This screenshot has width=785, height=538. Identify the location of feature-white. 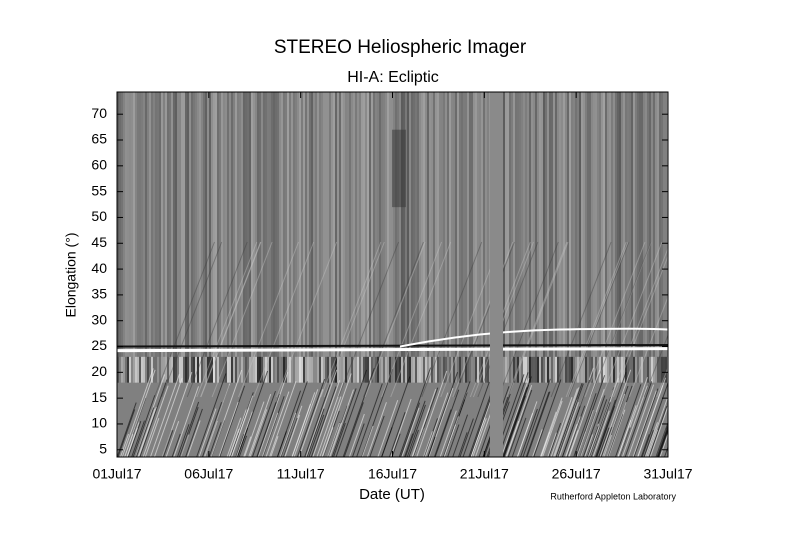
(392, 350).